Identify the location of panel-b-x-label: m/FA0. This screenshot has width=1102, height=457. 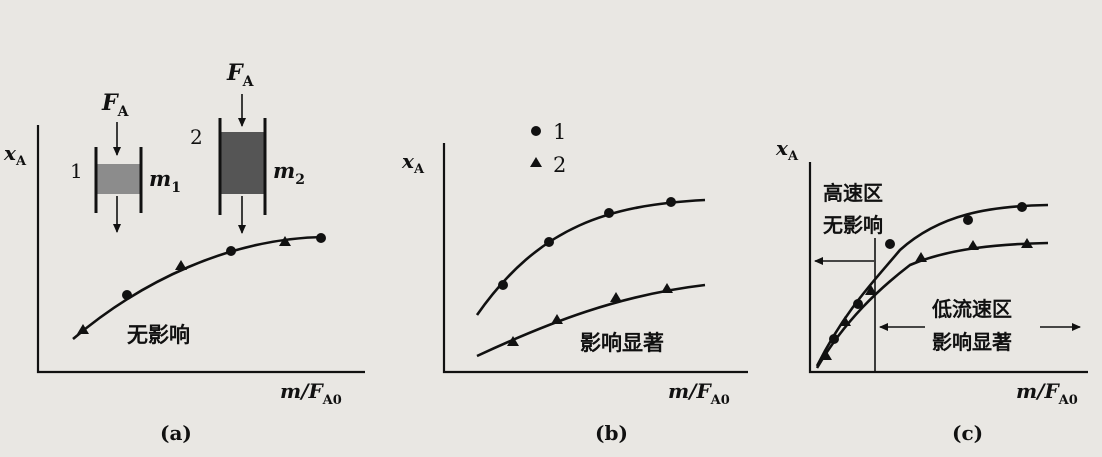
(699, 393).